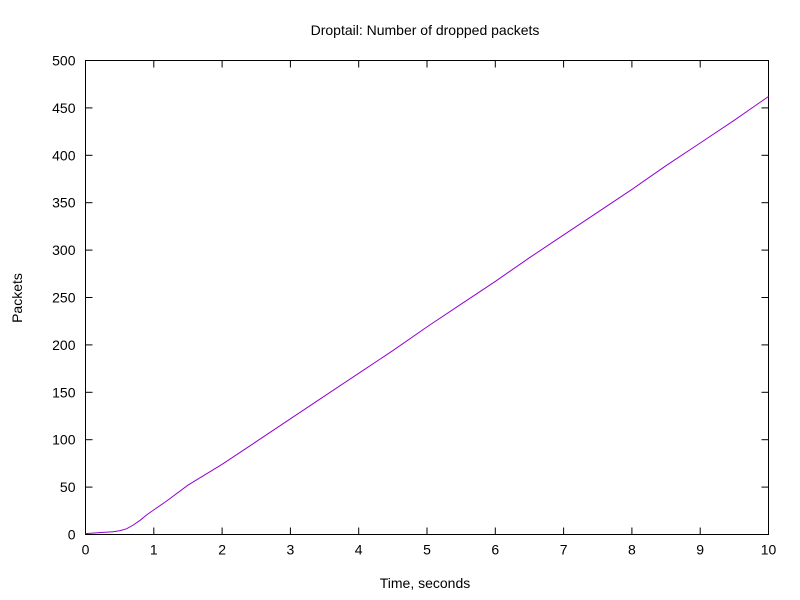 The height and width of the screenshot is (600, 800). Describe the element at coordinates (17, 298) in the screenshot. I see `y-axis-label: Packets` at that location.